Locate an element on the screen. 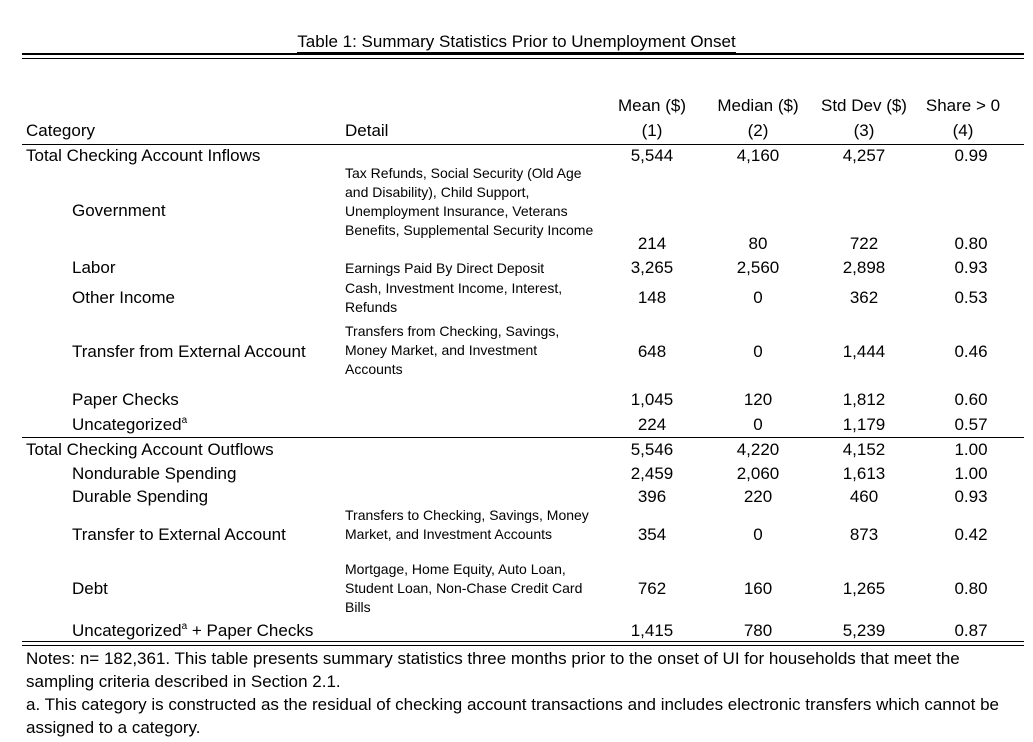 The height and width of the screenshot is (742, 1033). col-number-2: (2) is located at coordinates (758, 130).